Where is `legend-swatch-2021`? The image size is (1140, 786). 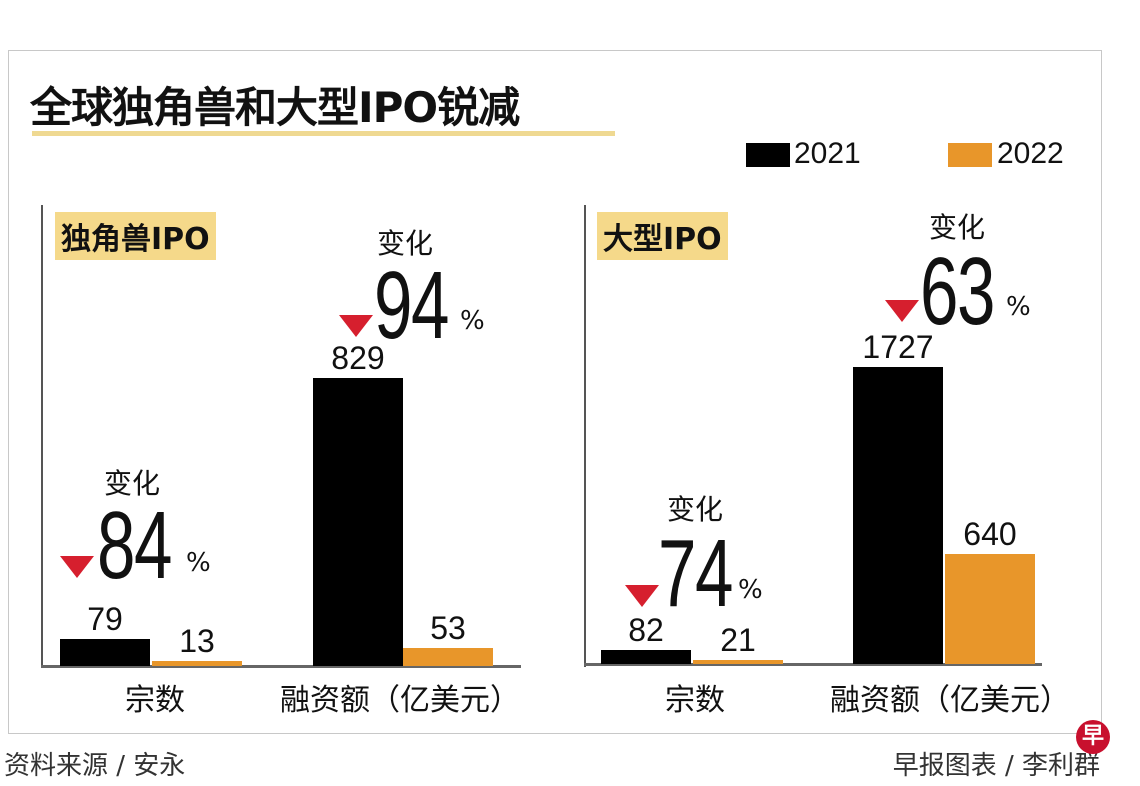
legend-swatch-2021 is located at coordinates (768, 155).